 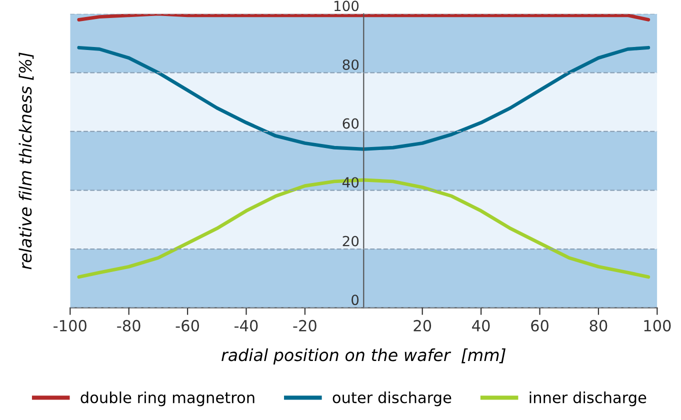 What do you see at coordinates (657, 326) in the screenshot?
I see `x-tick-label: 100` at bounding box center [657, 326].